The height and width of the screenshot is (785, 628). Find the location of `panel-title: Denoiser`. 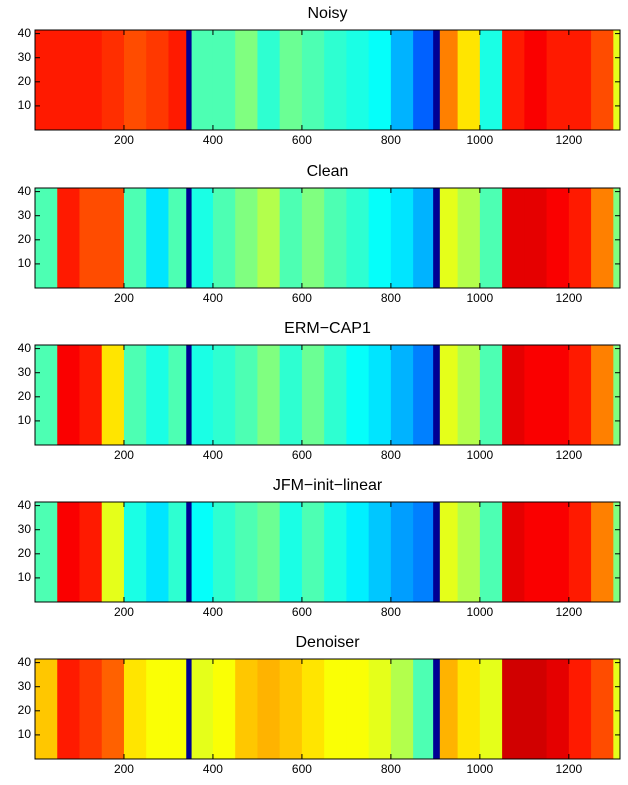

panel-title: Denoiser is located at coordinates (327, 642).